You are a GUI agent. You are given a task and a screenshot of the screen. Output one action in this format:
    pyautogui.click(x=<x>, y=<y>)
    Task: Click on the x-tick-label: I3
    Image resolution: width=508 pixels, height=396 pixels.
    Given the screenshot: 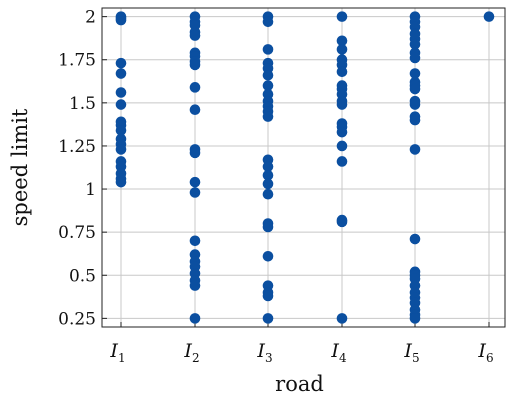 What is the action you would take?
    pyautogui.click(x=264, y=352)
    